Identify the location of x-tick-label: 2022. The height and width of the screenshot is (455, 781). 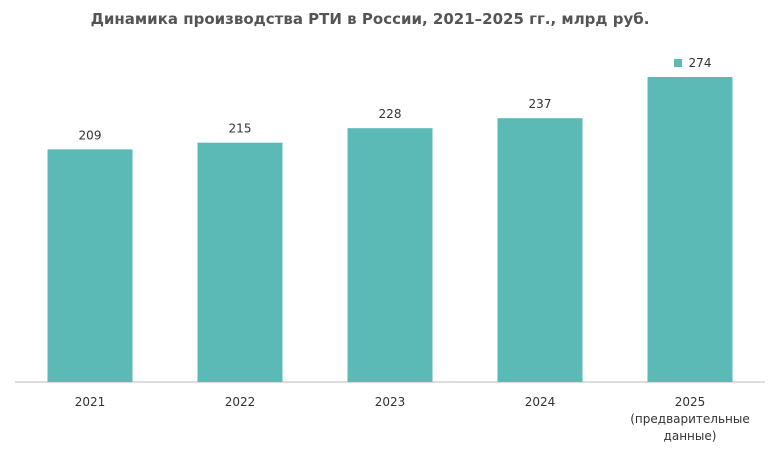
(240, 402).